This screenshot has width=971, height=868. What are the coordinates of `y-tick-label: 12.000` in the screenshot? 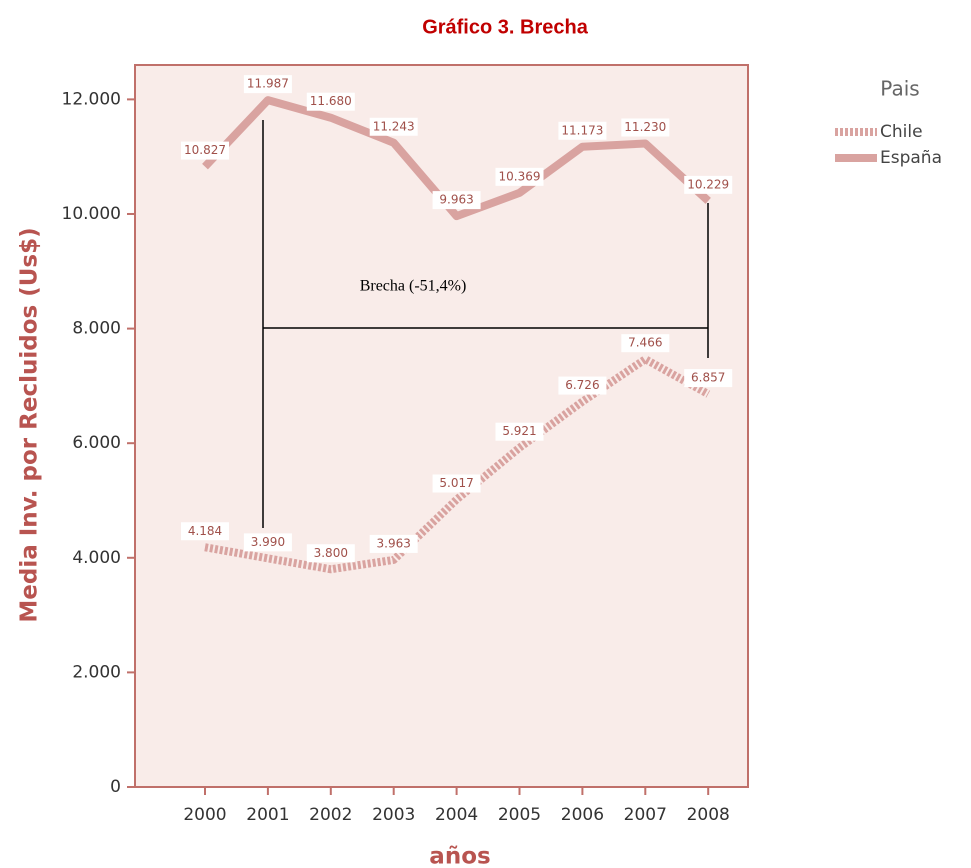 It's located at (91, 99).